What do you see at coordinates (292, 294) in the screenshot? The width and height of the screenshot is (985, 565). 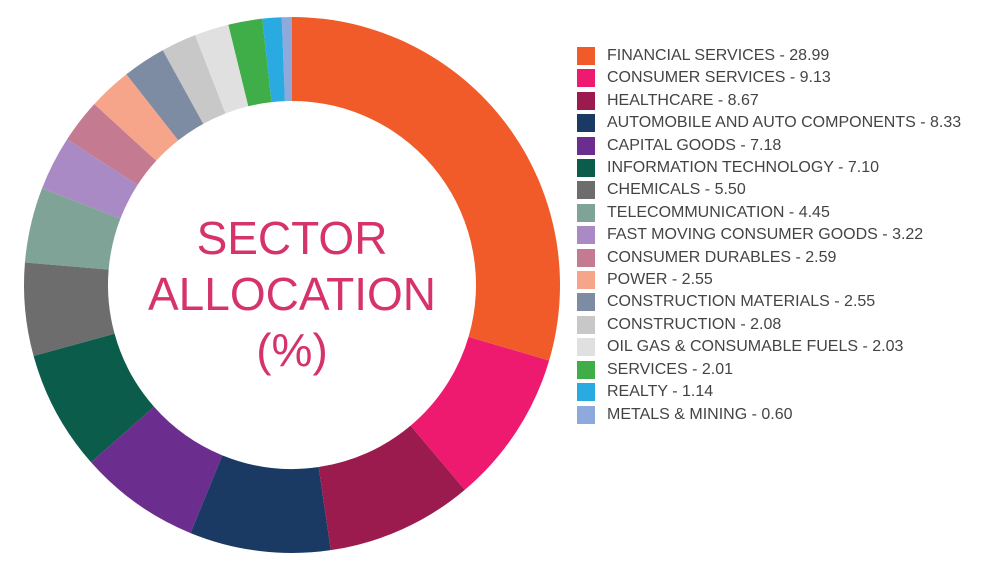 I see `center-title: ALLOCATION` at bounding box center [292, 294].